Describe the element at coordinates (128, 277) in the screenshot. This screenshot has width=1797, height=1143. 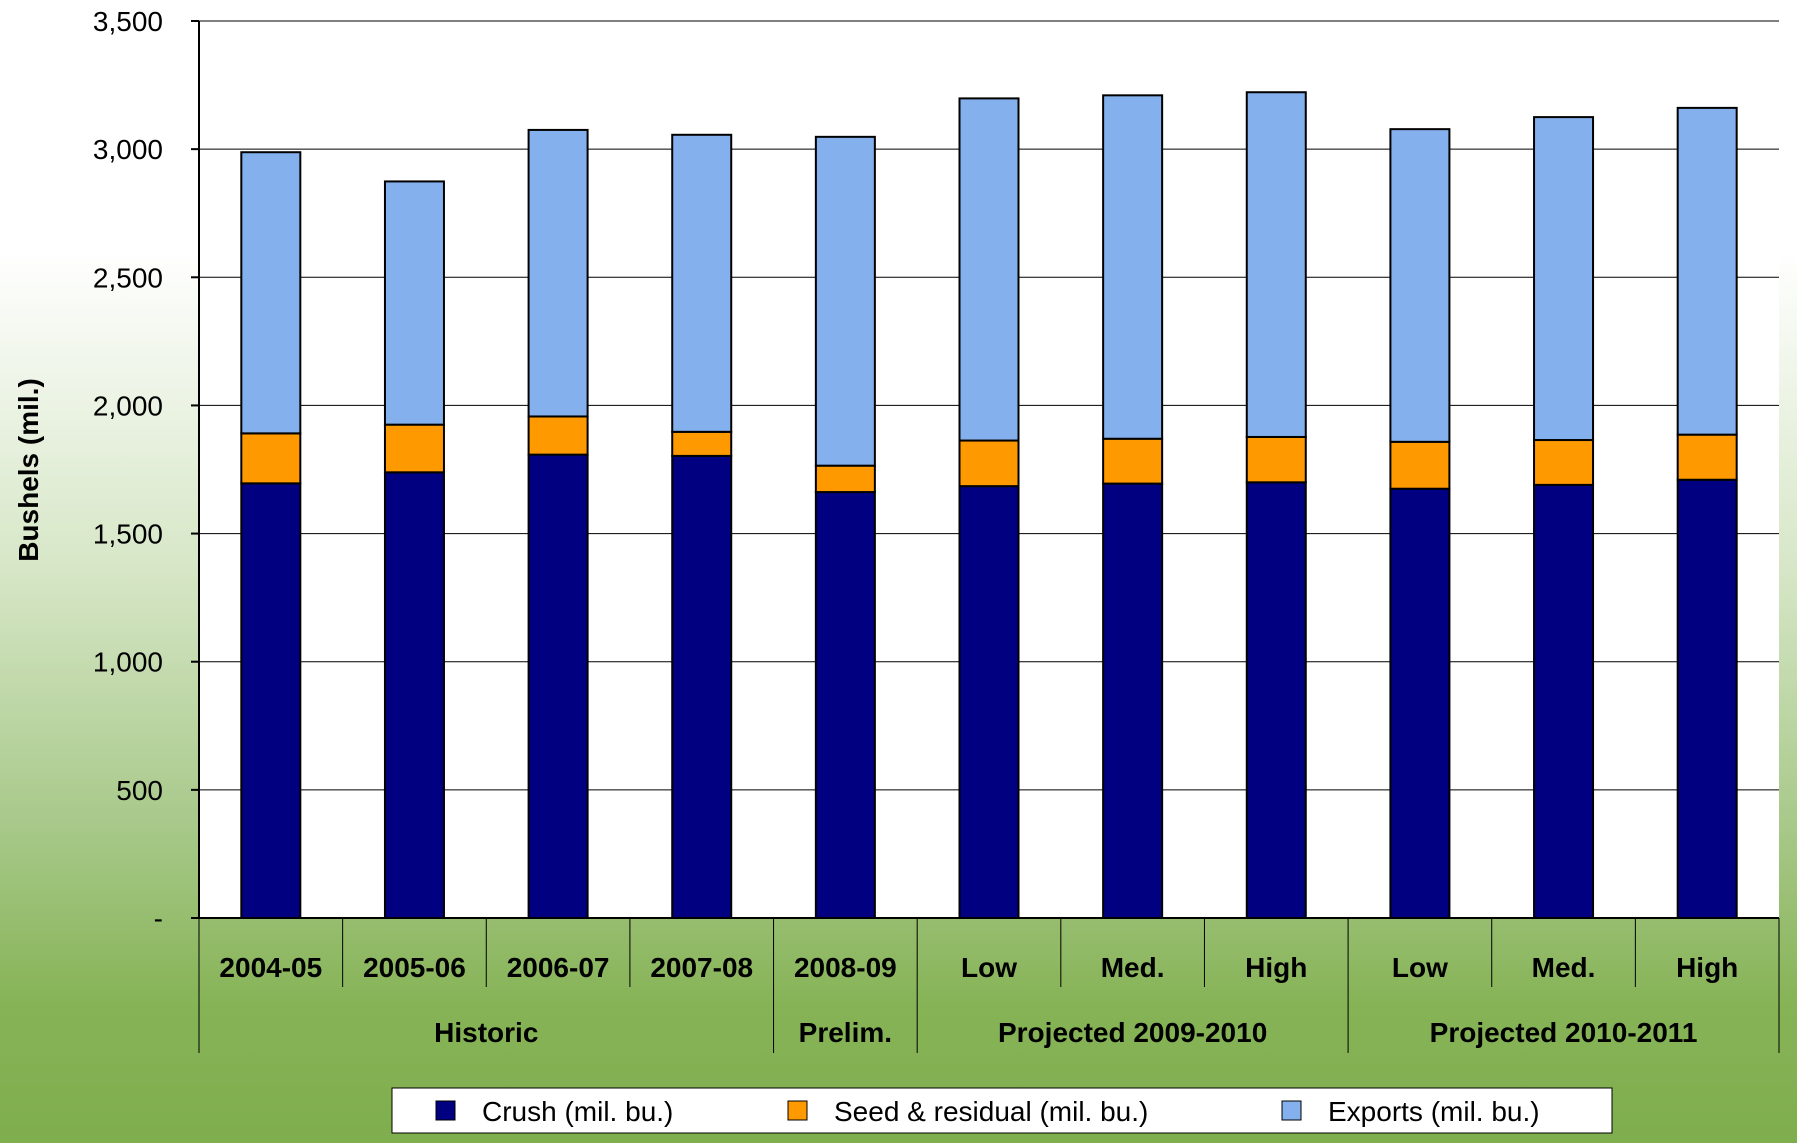
I see `y-tick-label: 2,500` at that location.